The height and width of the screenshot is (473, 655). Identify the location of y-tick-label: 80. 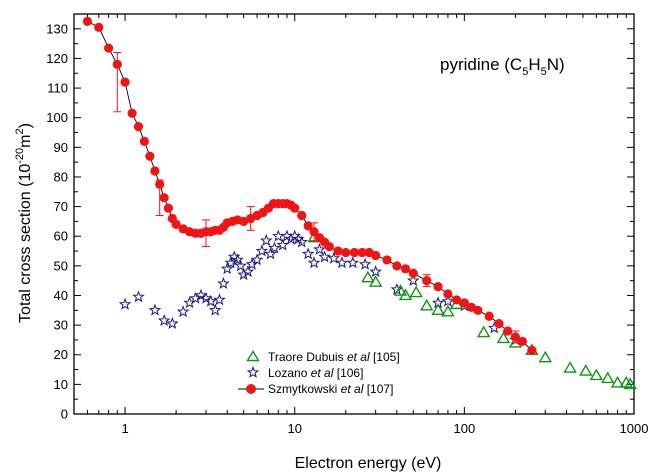
(61, 176).